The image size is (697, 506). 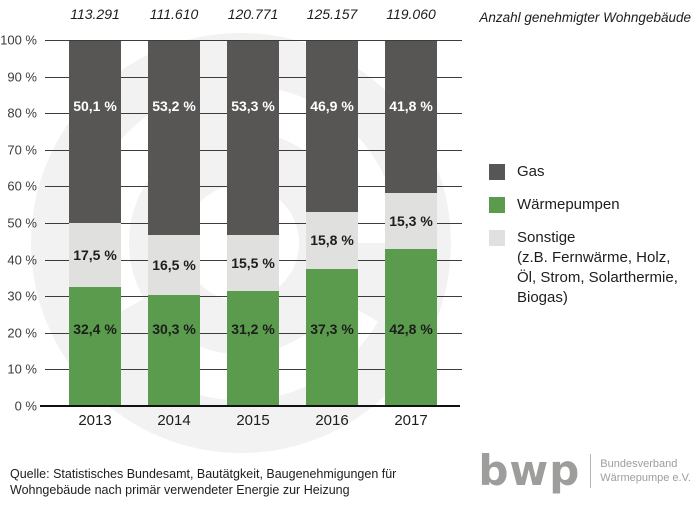 I want to click on segment-value-label: 16,5 %, so click(x=174, y=264).